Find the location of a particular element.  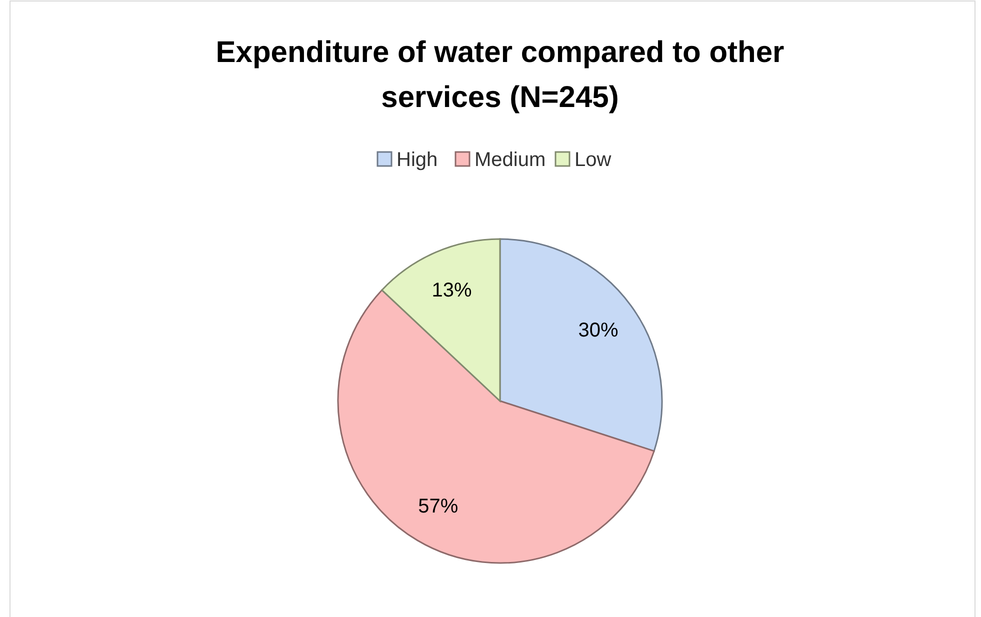

data-label: 30% is located at coordinates (598, 331).